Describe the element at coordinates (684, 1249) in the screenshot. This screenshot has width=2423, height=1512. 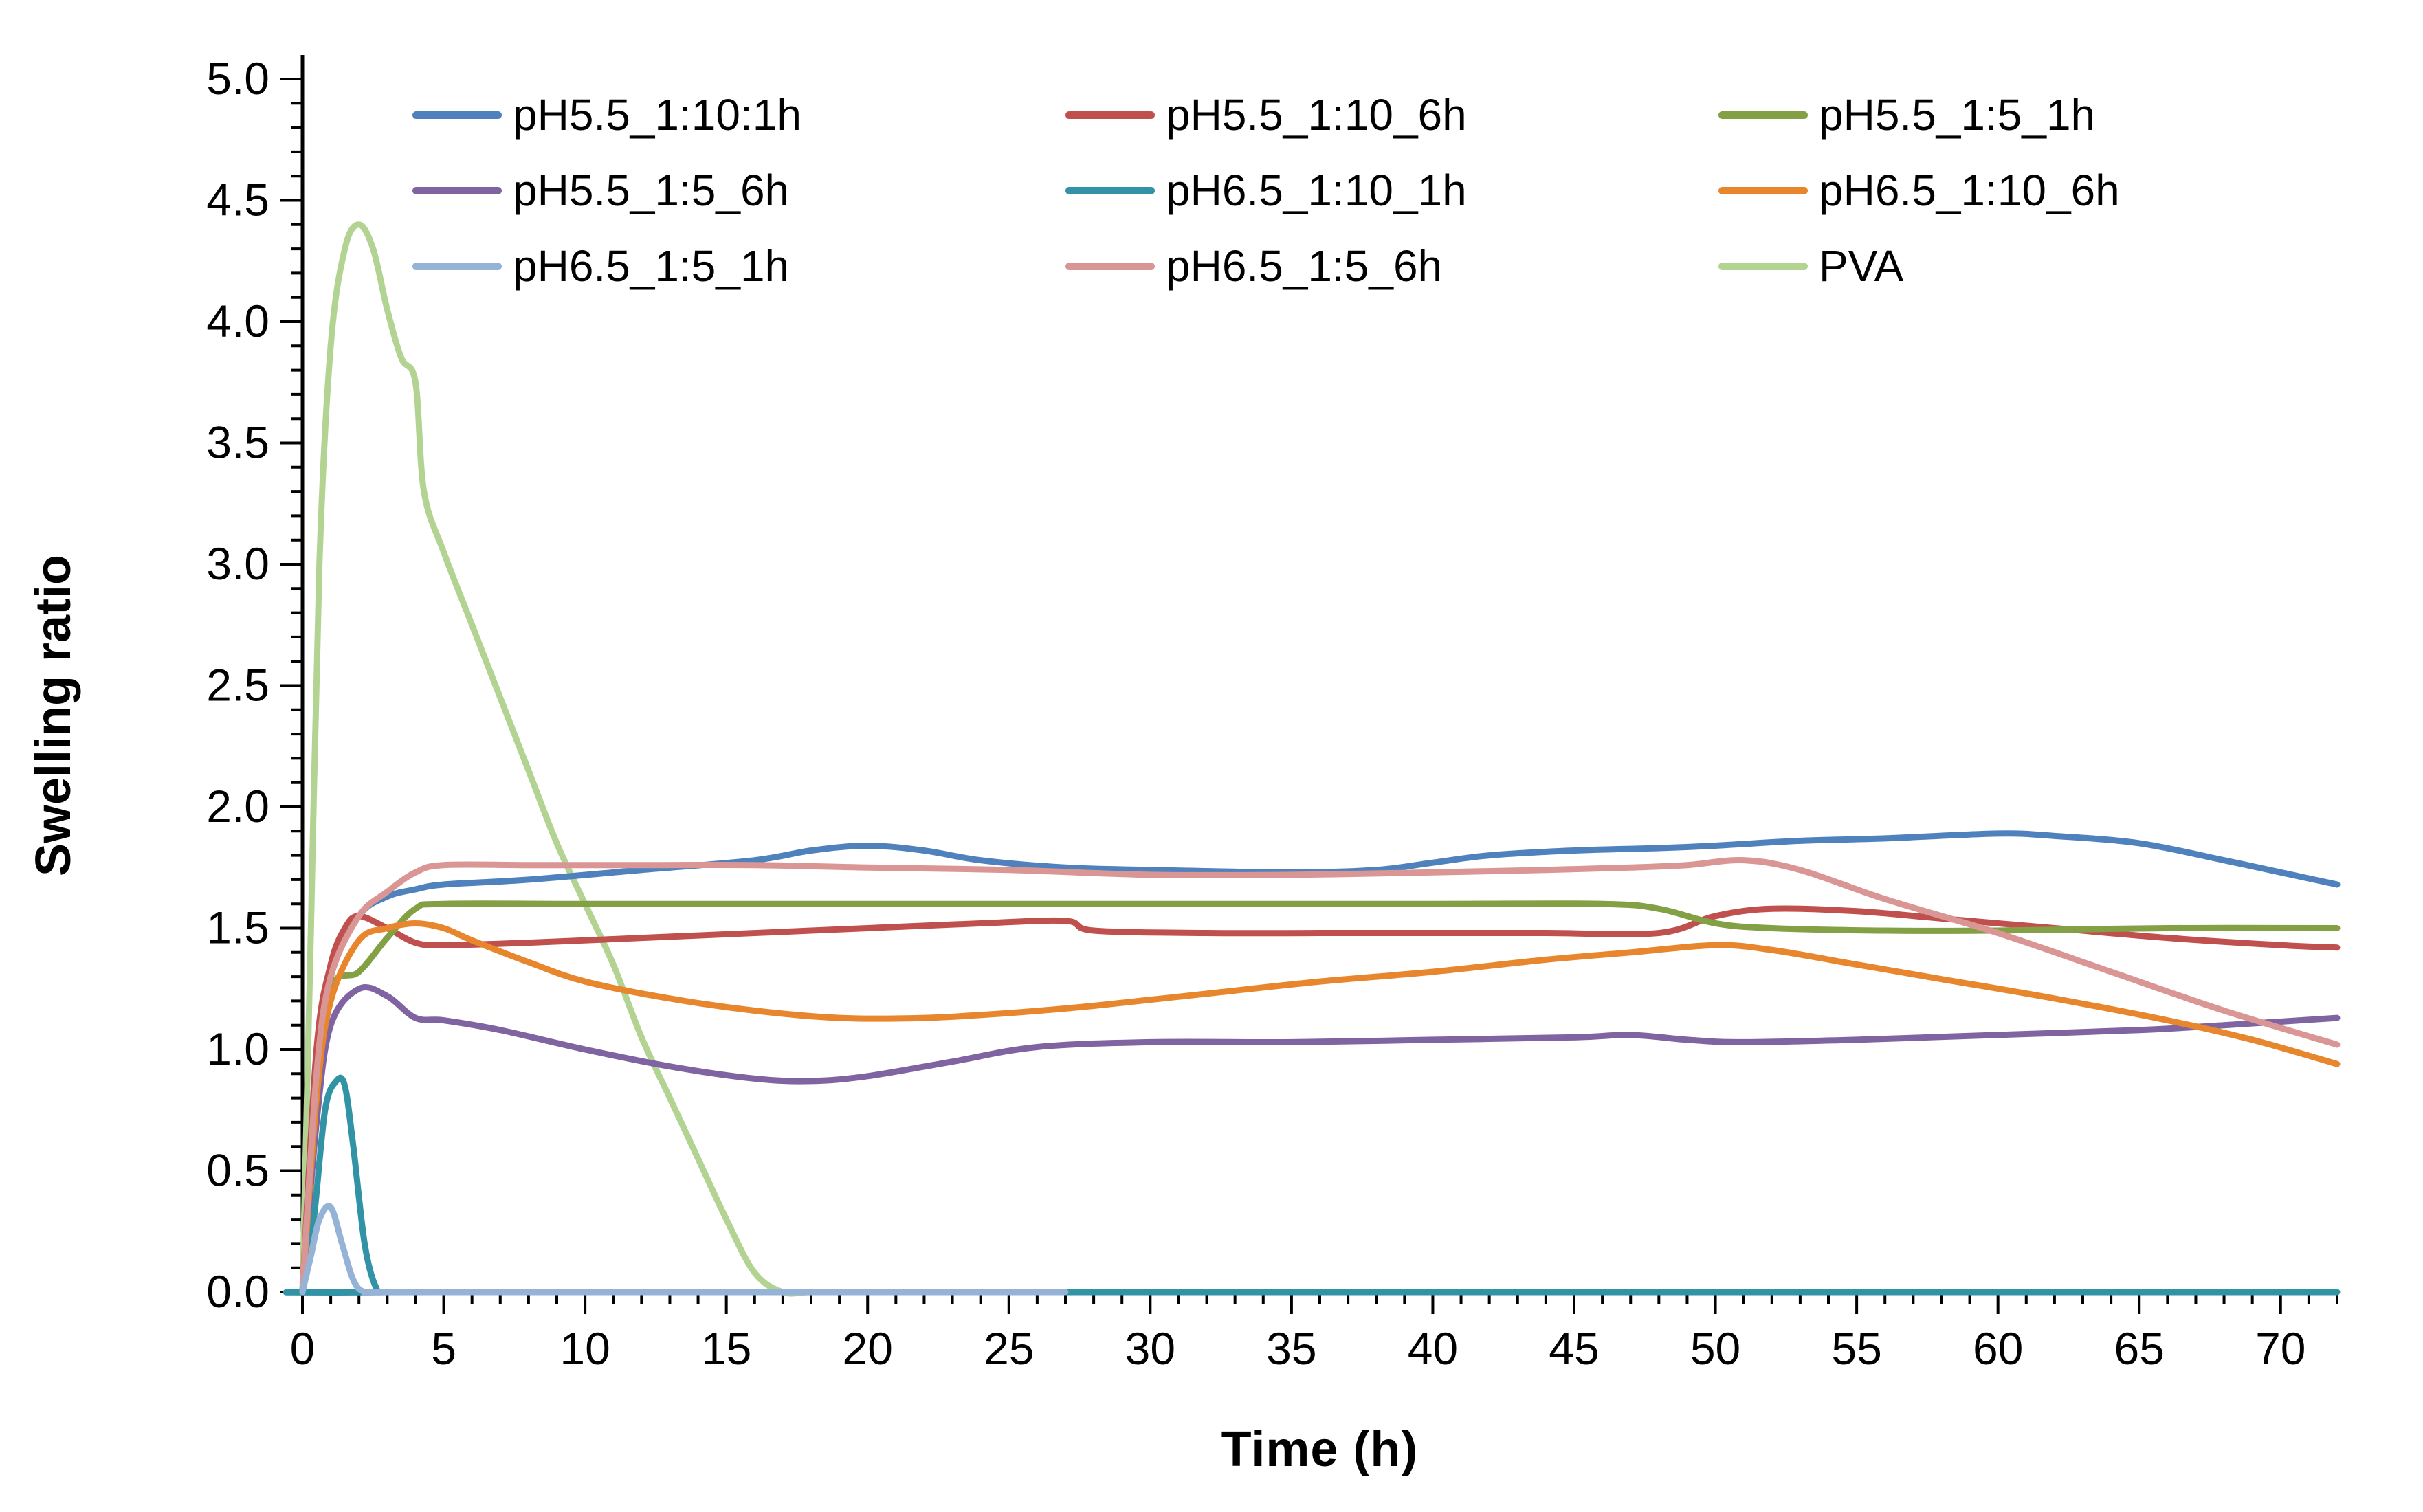
I see `series-line-pH6.5_1:5_1h` at that location.